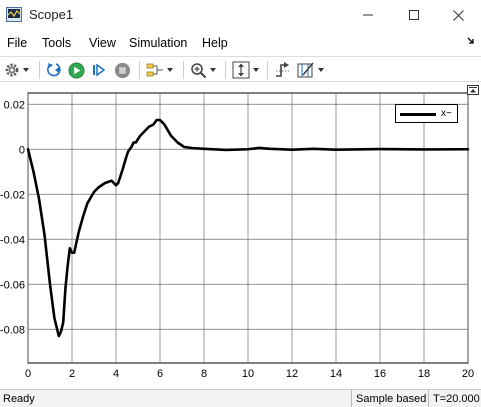  I want to click on stop-button, so click(122, 70).